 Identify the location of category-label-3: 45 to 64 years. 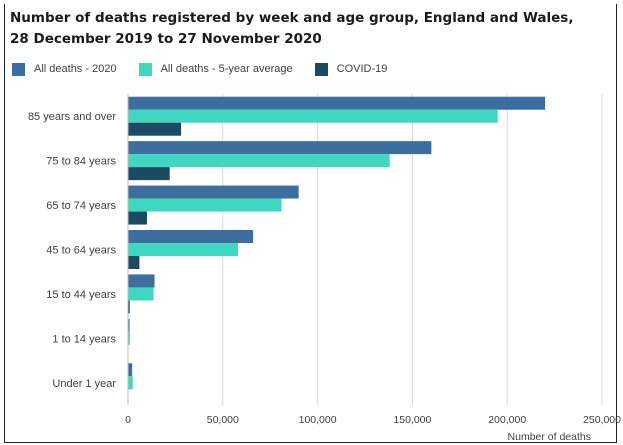
(81, 251).